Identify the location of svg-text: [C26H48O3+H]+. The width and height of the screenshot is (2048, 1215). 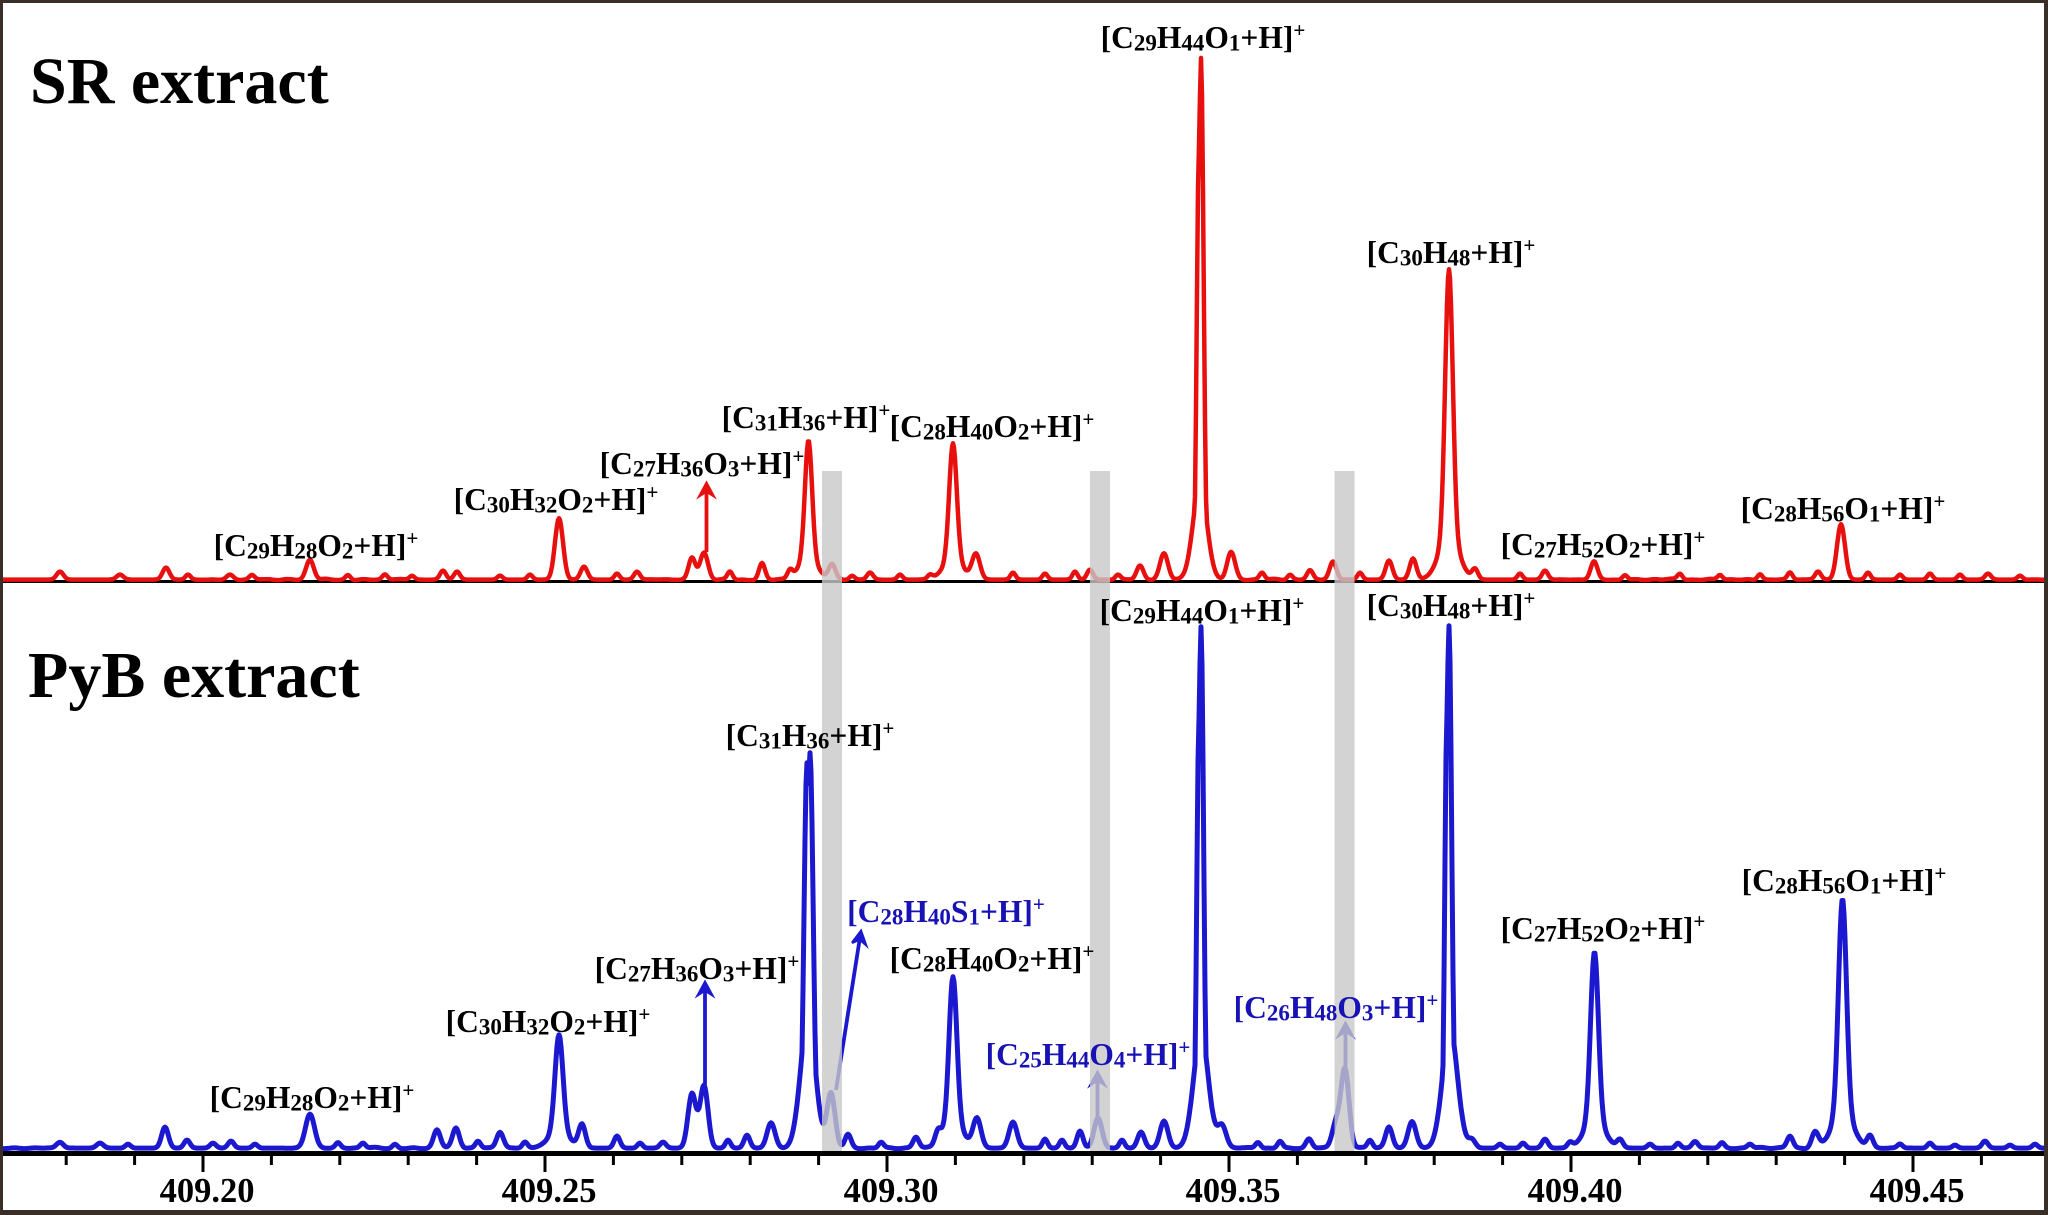
(1336, 1007).